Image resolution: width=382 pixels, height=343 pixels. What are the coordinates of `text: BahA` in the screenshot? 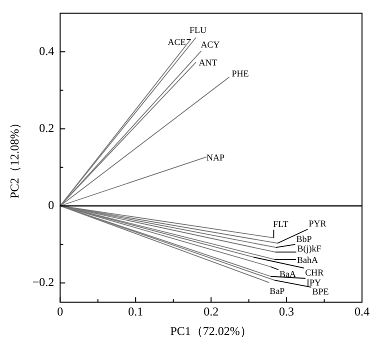 It's located at (307, 259).